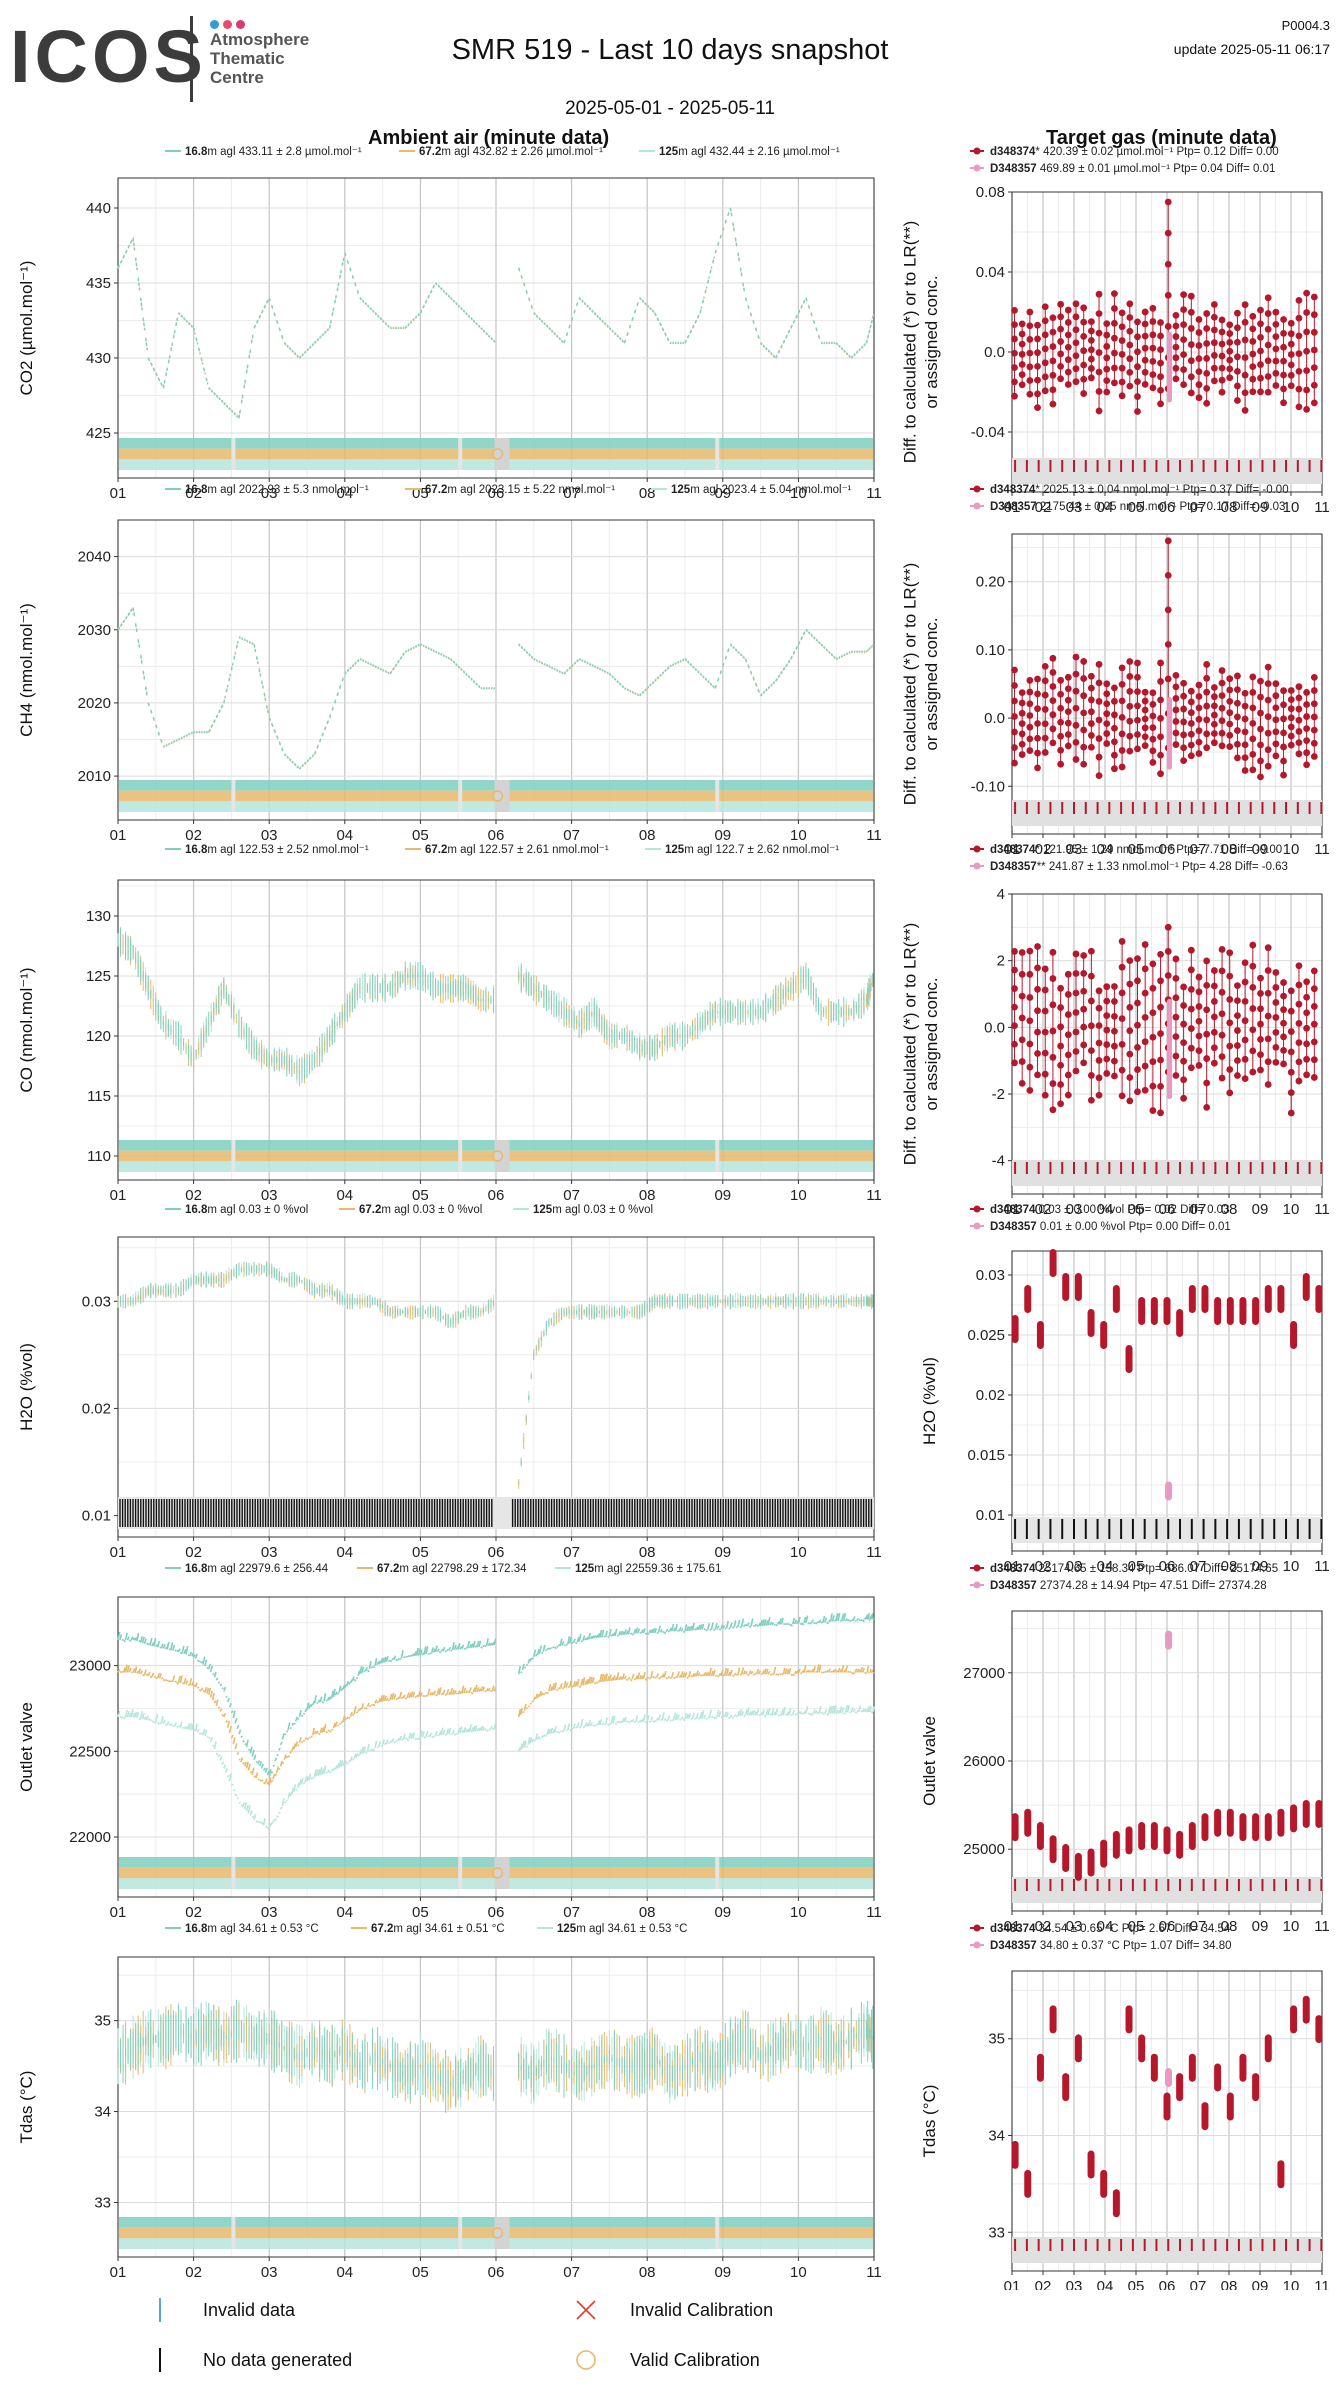 This screenshot has height=2400, width=1340. What do you see at coordinates (420, 1210) in the screenshot?
I see `legend-entry: 67.2m agl 0.03 ± 0 %vol` at bounding box center [420, 1210].